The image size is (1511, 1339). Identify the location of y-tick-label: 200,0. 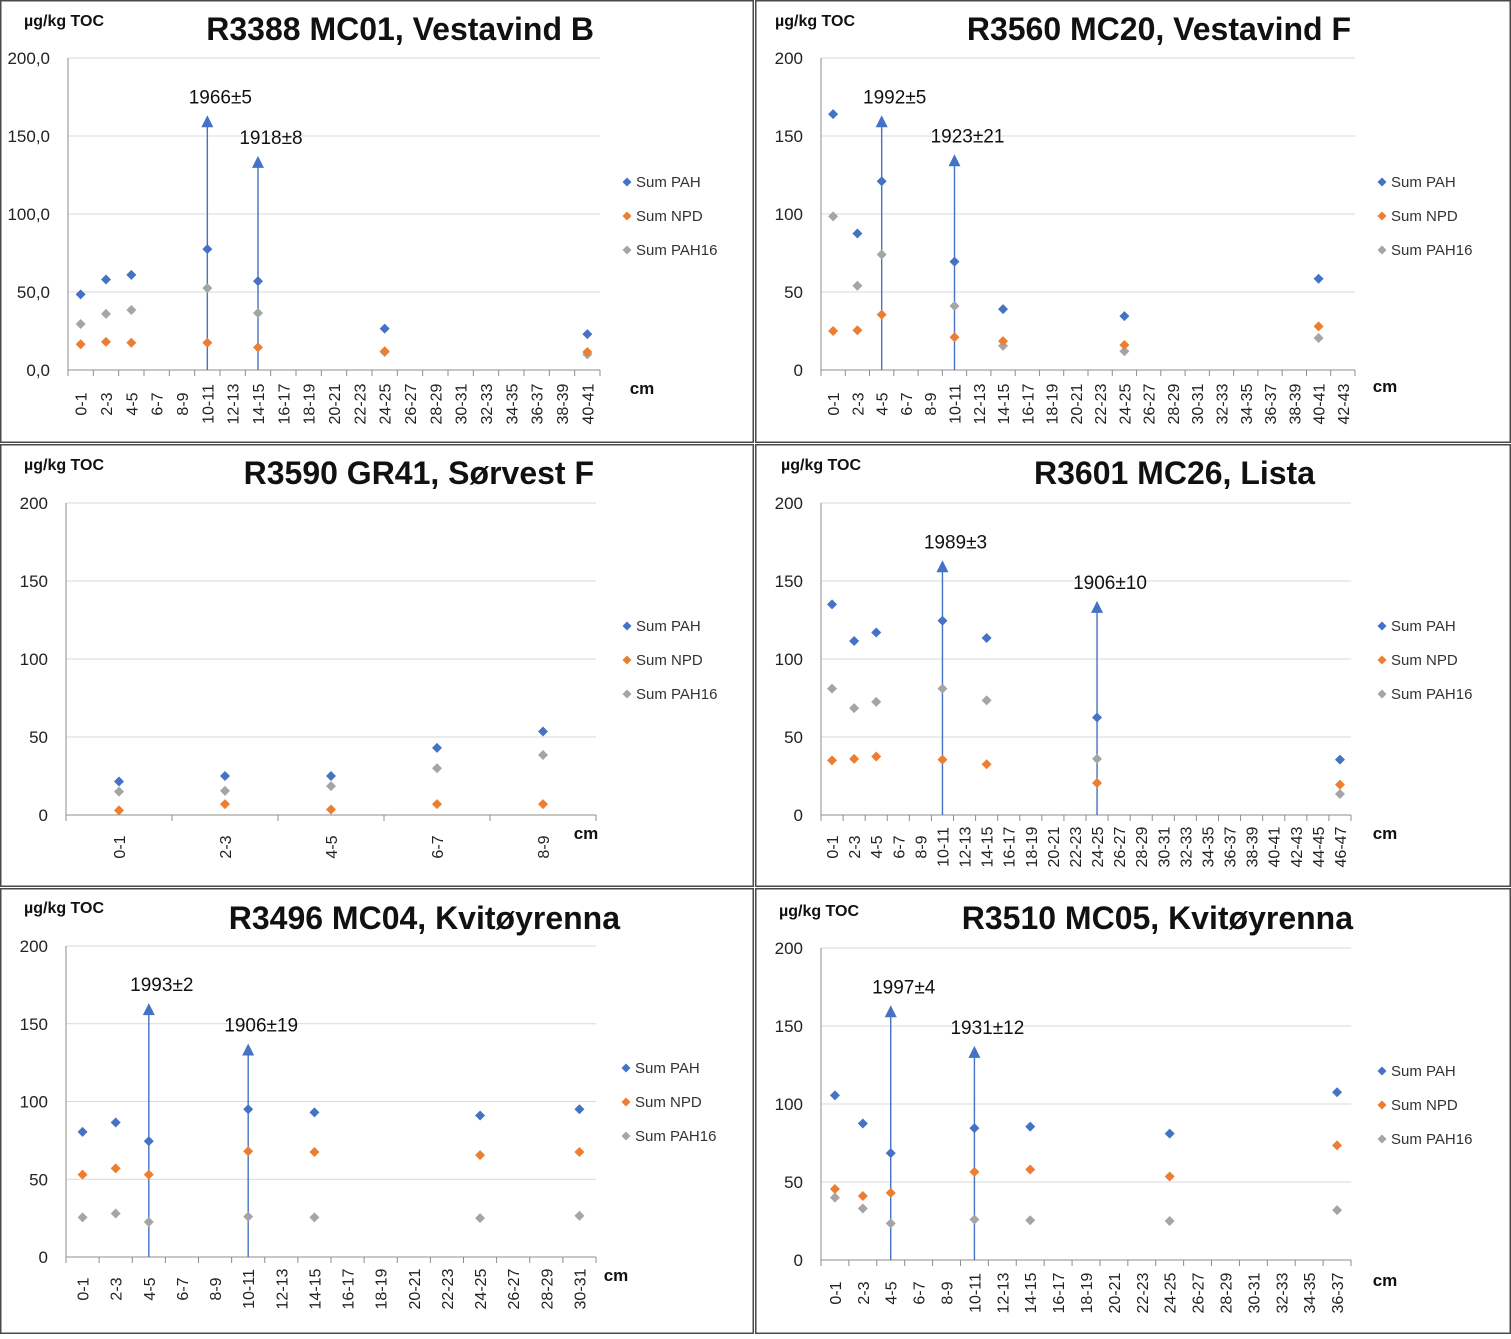
(28, 58).